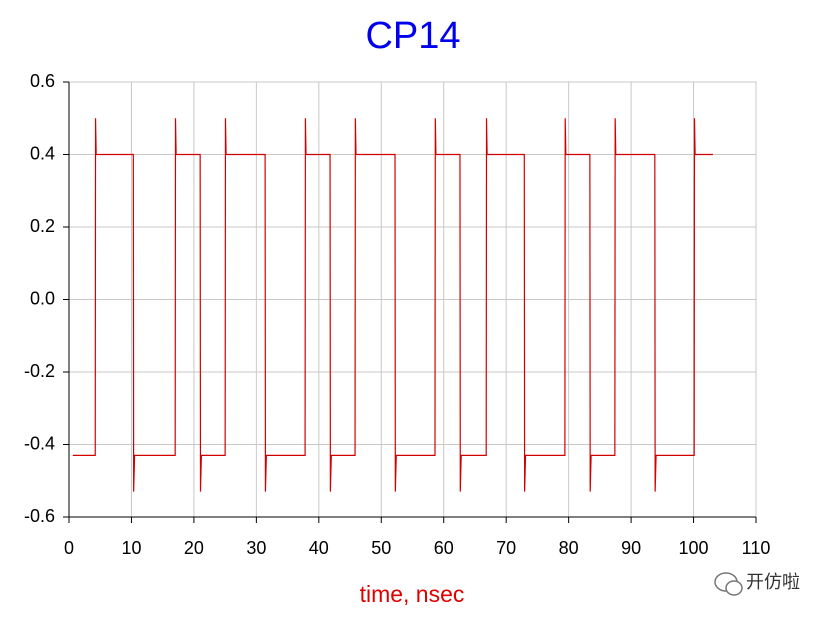  Describe the element at coordinates (39, 371) in the screenshot. I see `y-tick-label: -0.2` at that location.